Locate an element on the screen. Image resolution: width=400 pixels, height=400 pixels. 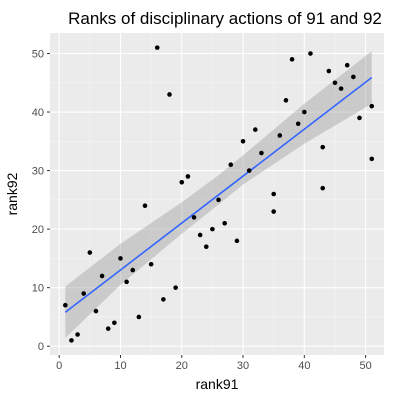
x-tick-label: 10 is located at coordinates (120, 366).